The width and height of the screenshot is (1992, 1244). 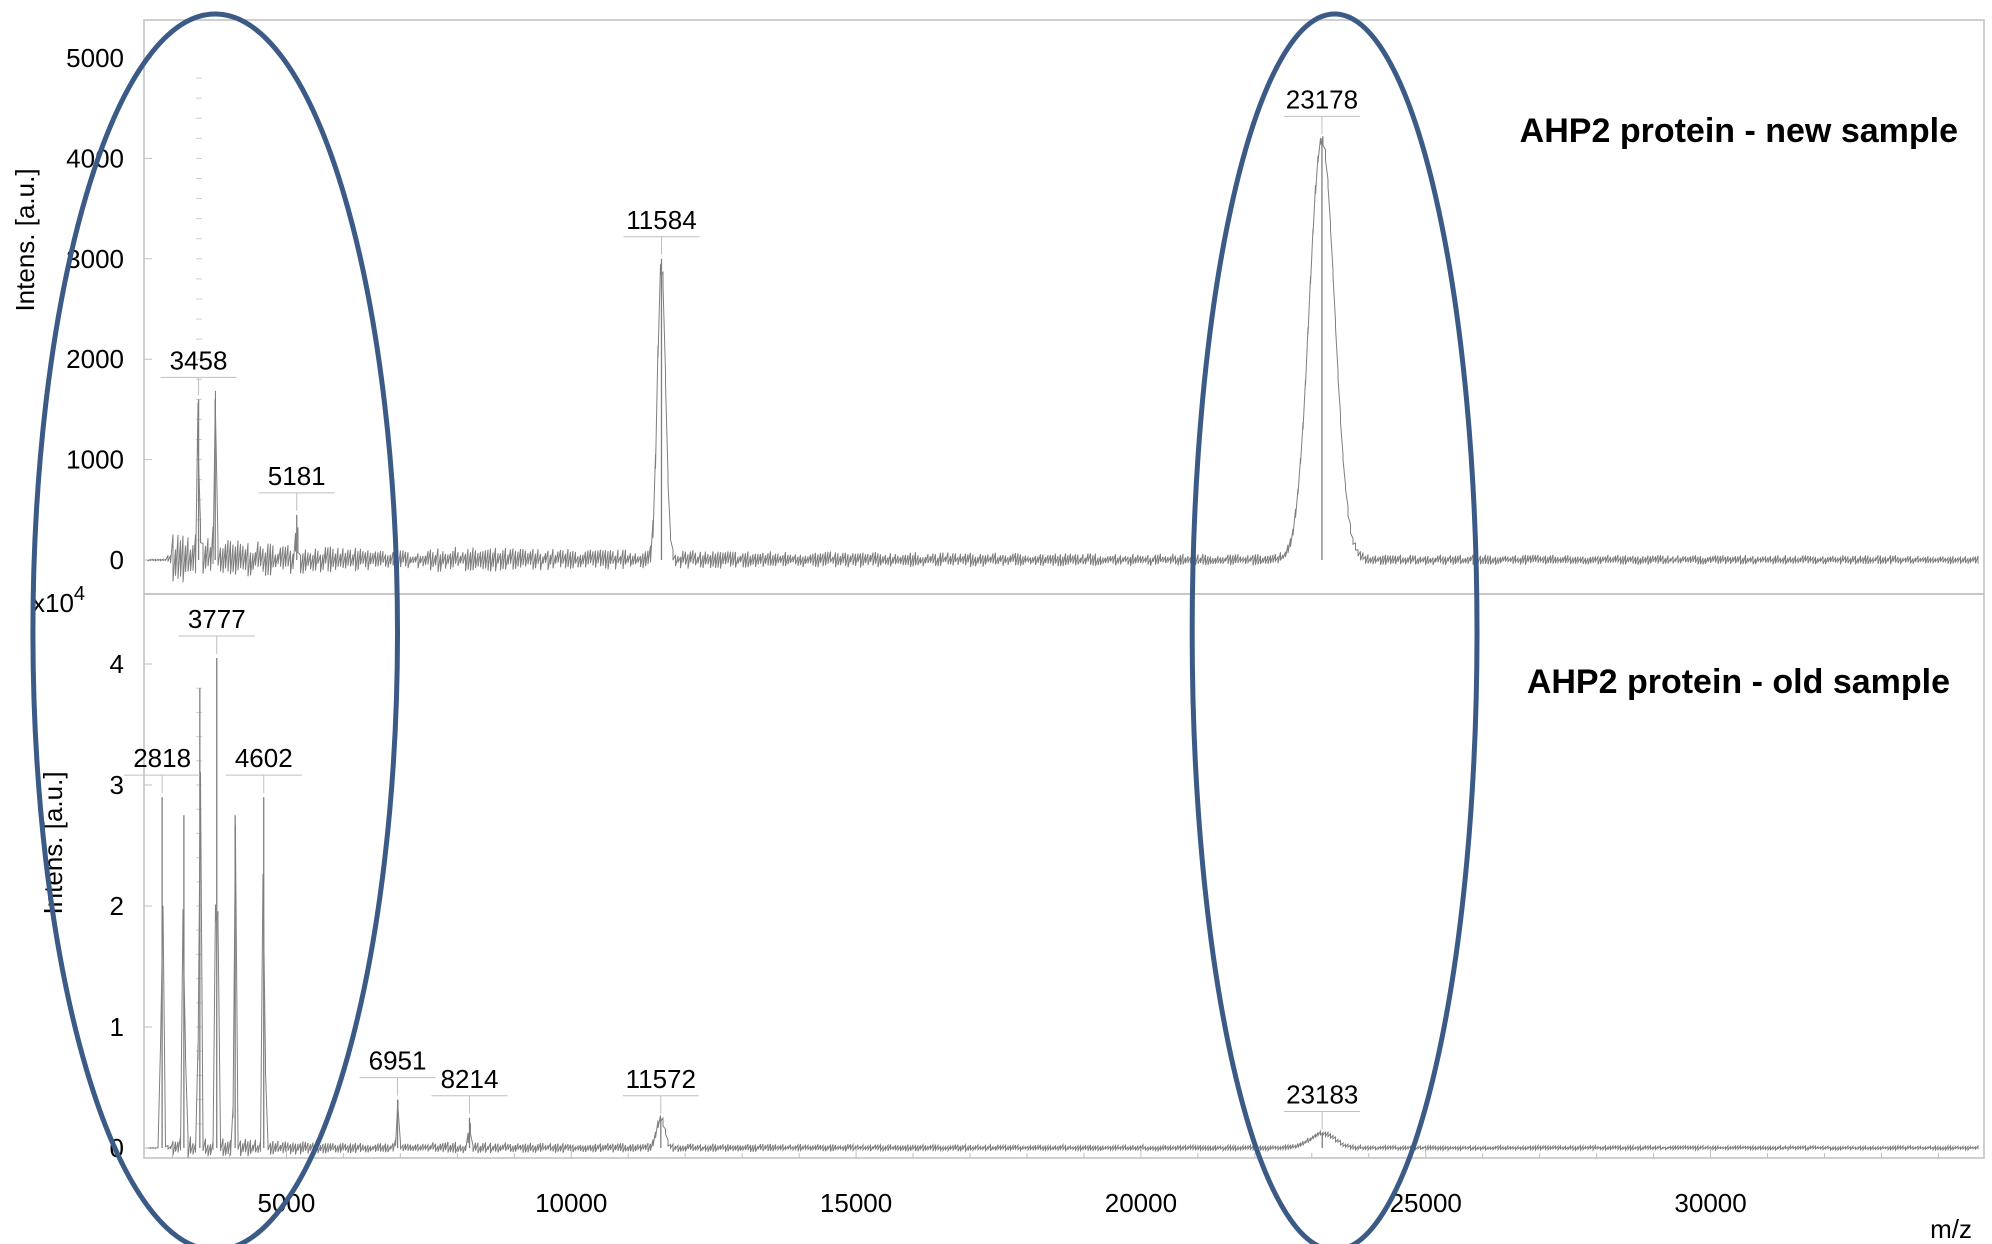 I want to click on y-tick-label: 4, so click(x=117, y=664).